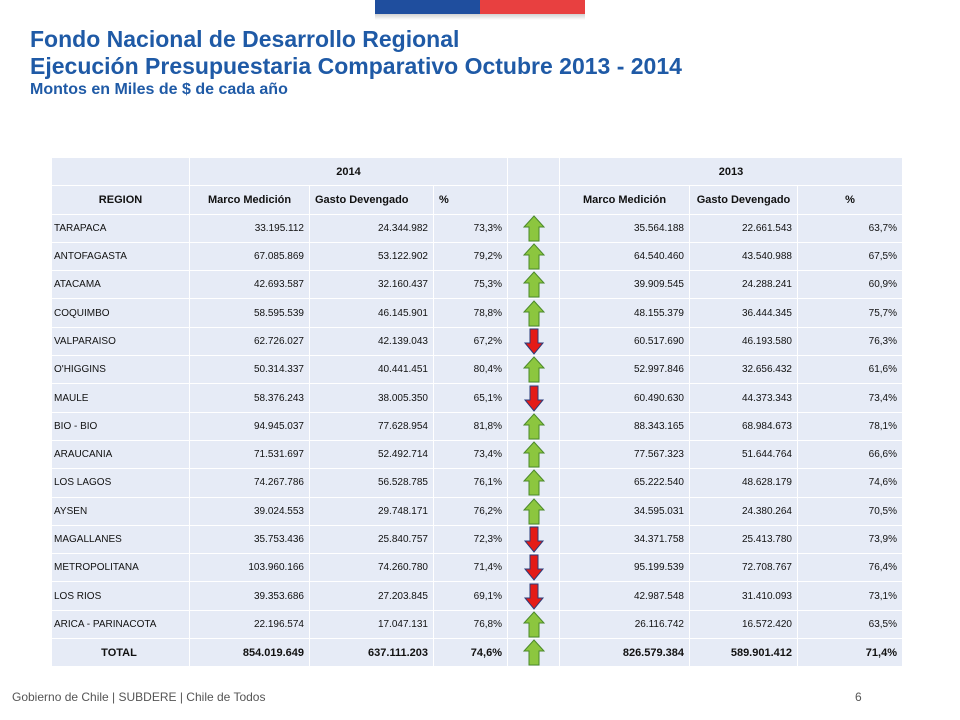 Image resolution: width=960 pixels, height=720 pixels. What do you see at coordinates (850, 285) in the screenshot?
I see `pct-2013-cell: 60,9%` at bounding box center [850, 285].